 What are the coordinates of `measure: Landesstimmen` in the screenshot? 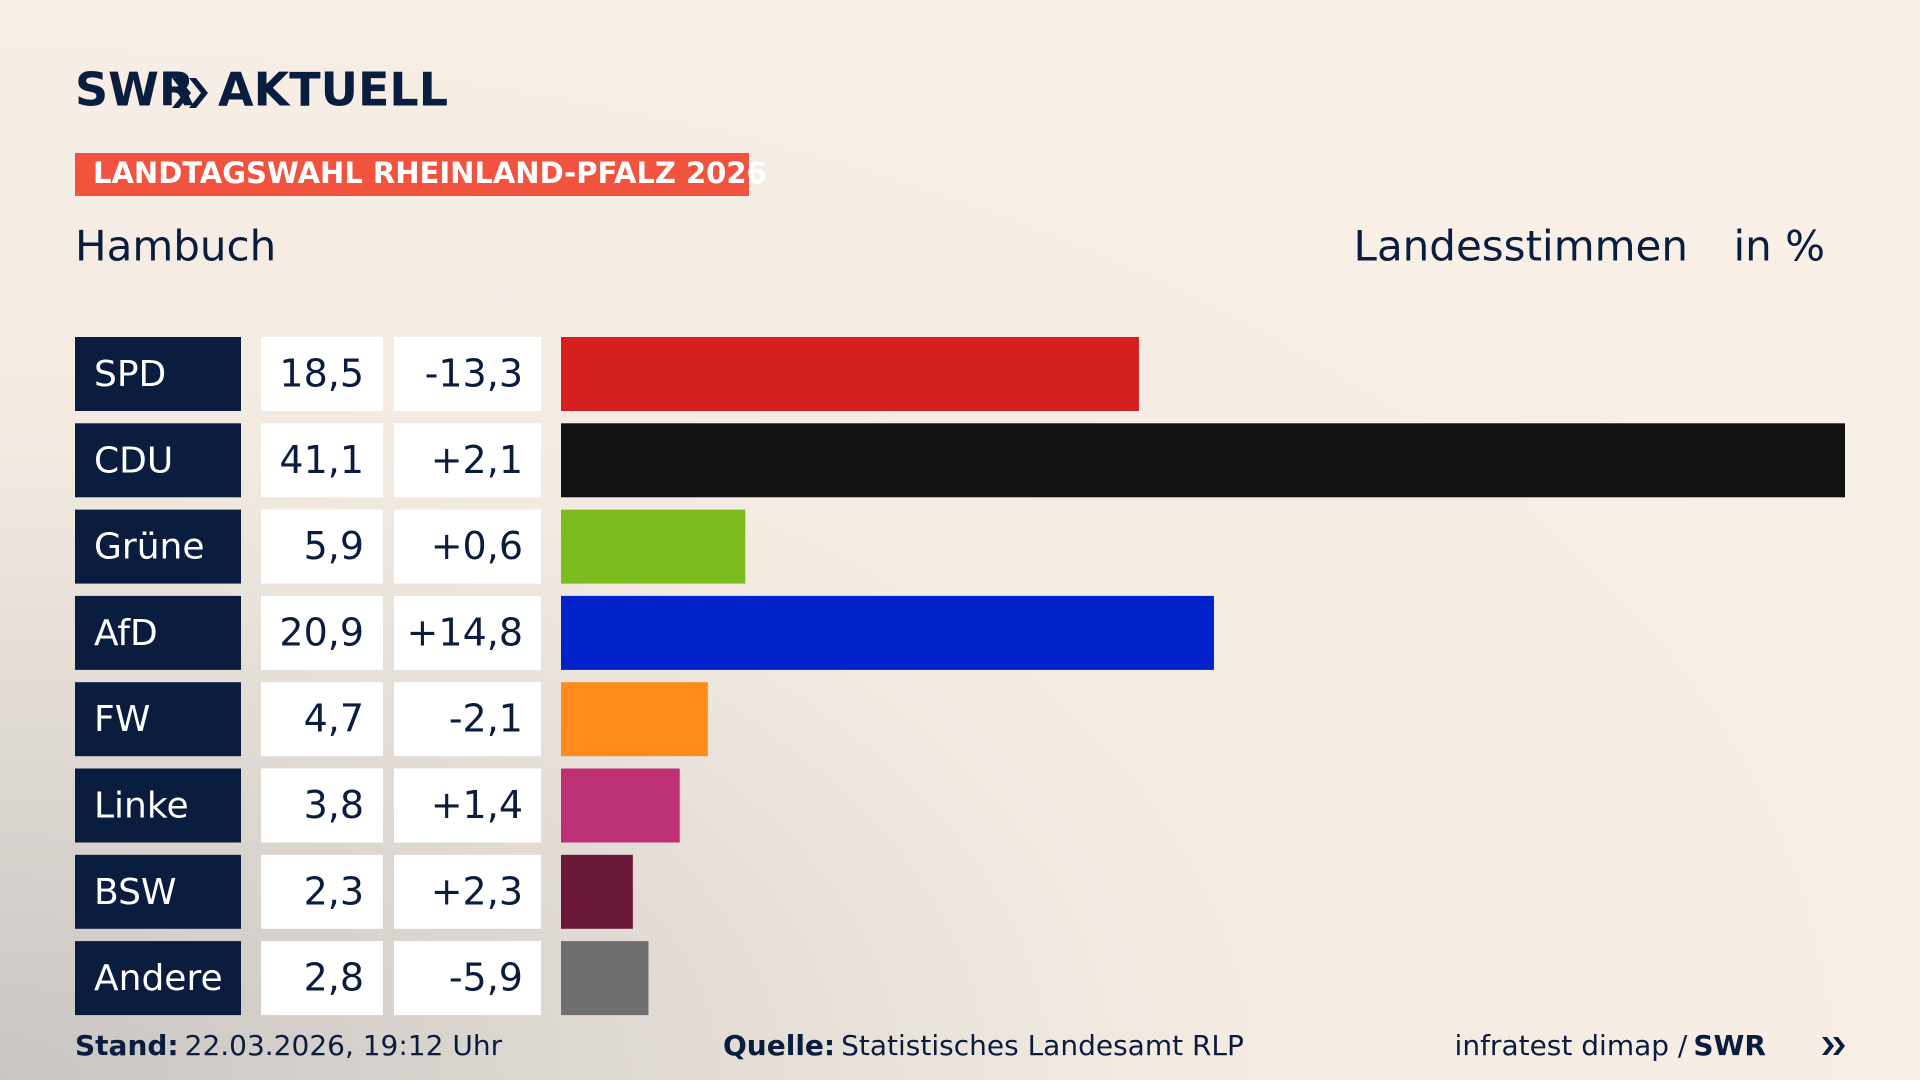 It's located at (1521, 246).